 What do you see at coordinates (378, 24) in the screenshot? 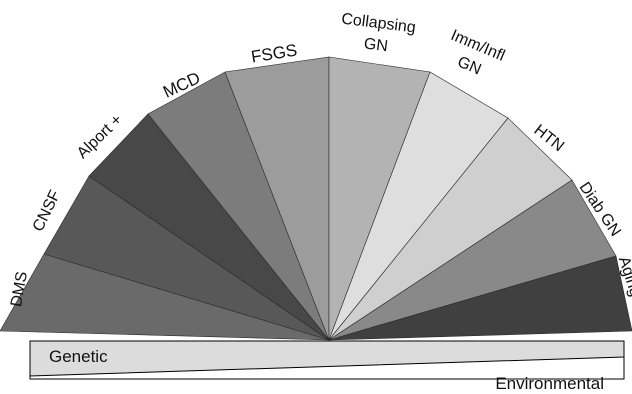
I see `segment-label-line: Collapsing` at bounding box center [378, 24].